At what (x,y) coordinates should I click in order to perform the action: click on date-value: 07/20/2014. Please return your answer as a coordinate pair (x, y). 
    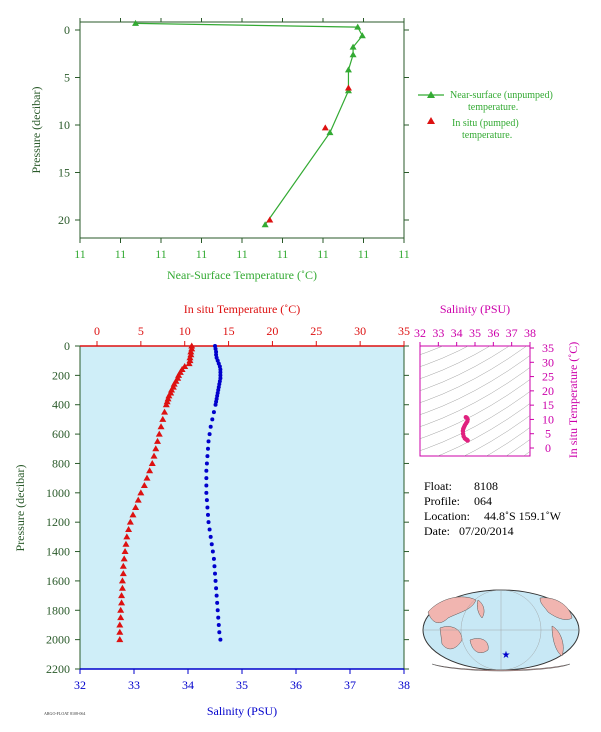
    Looking at the image, I should click on (486, 531).